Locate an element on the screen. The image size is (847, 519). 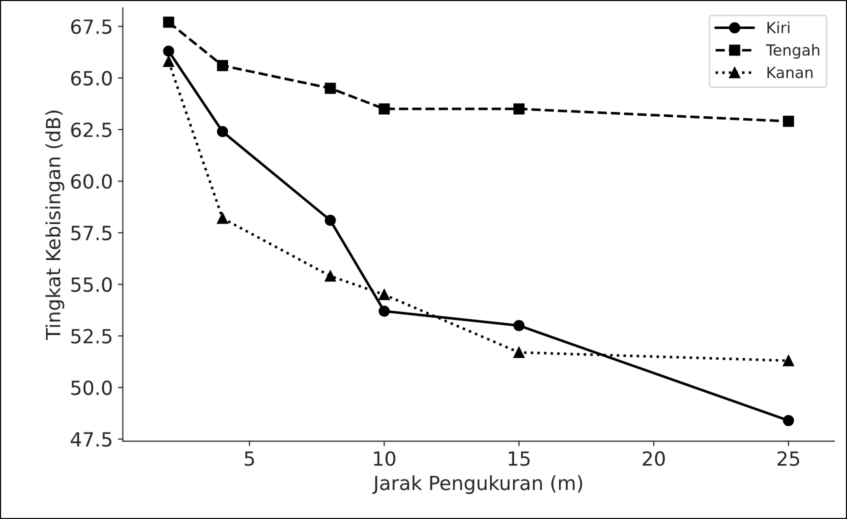
legend-label: Tengah is located at coordinates (793, 51).